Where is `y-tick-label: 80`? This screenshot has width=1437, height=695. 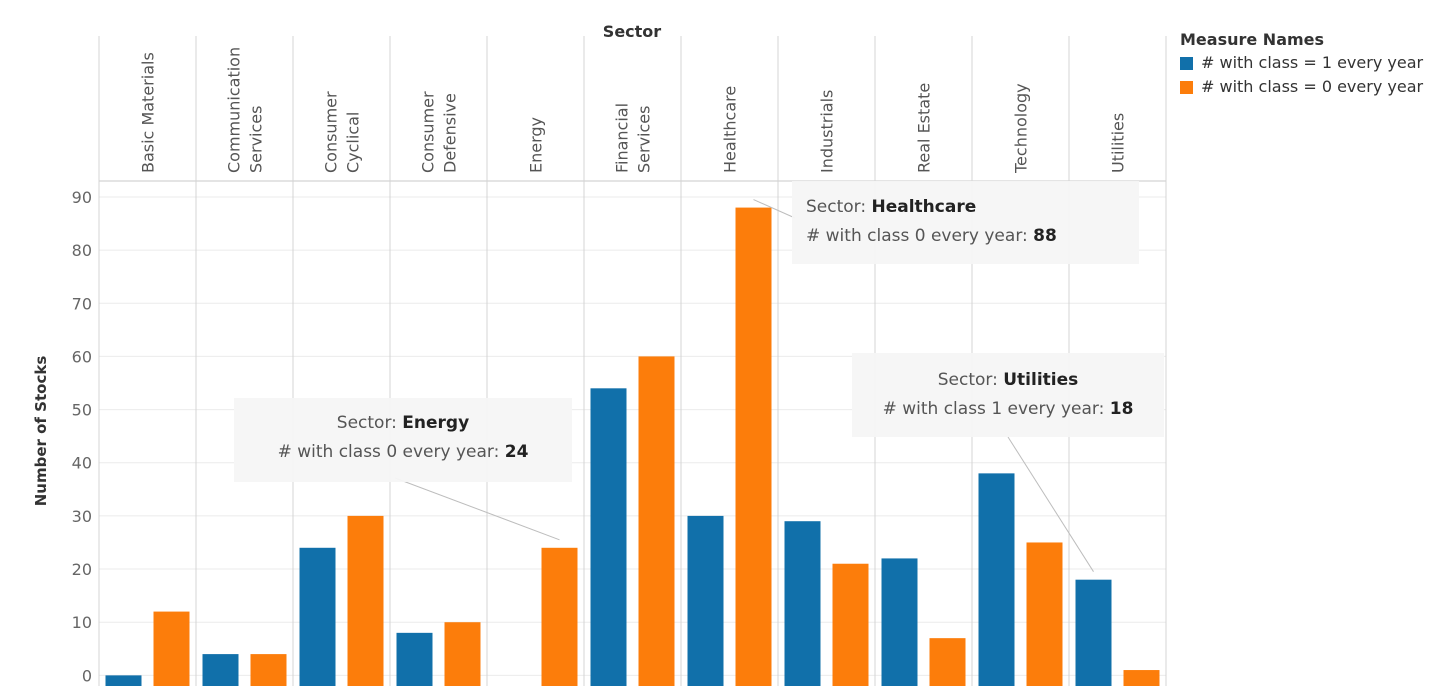 y-tick-label: 80 is located at coordinates (82, 250).